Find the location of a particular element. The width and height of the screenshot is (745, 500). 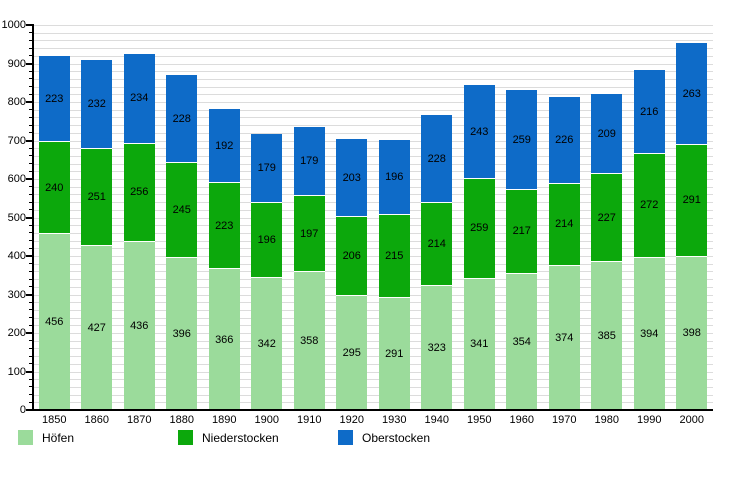

segment-value-label: 228 is located at coordinates (436, 158).